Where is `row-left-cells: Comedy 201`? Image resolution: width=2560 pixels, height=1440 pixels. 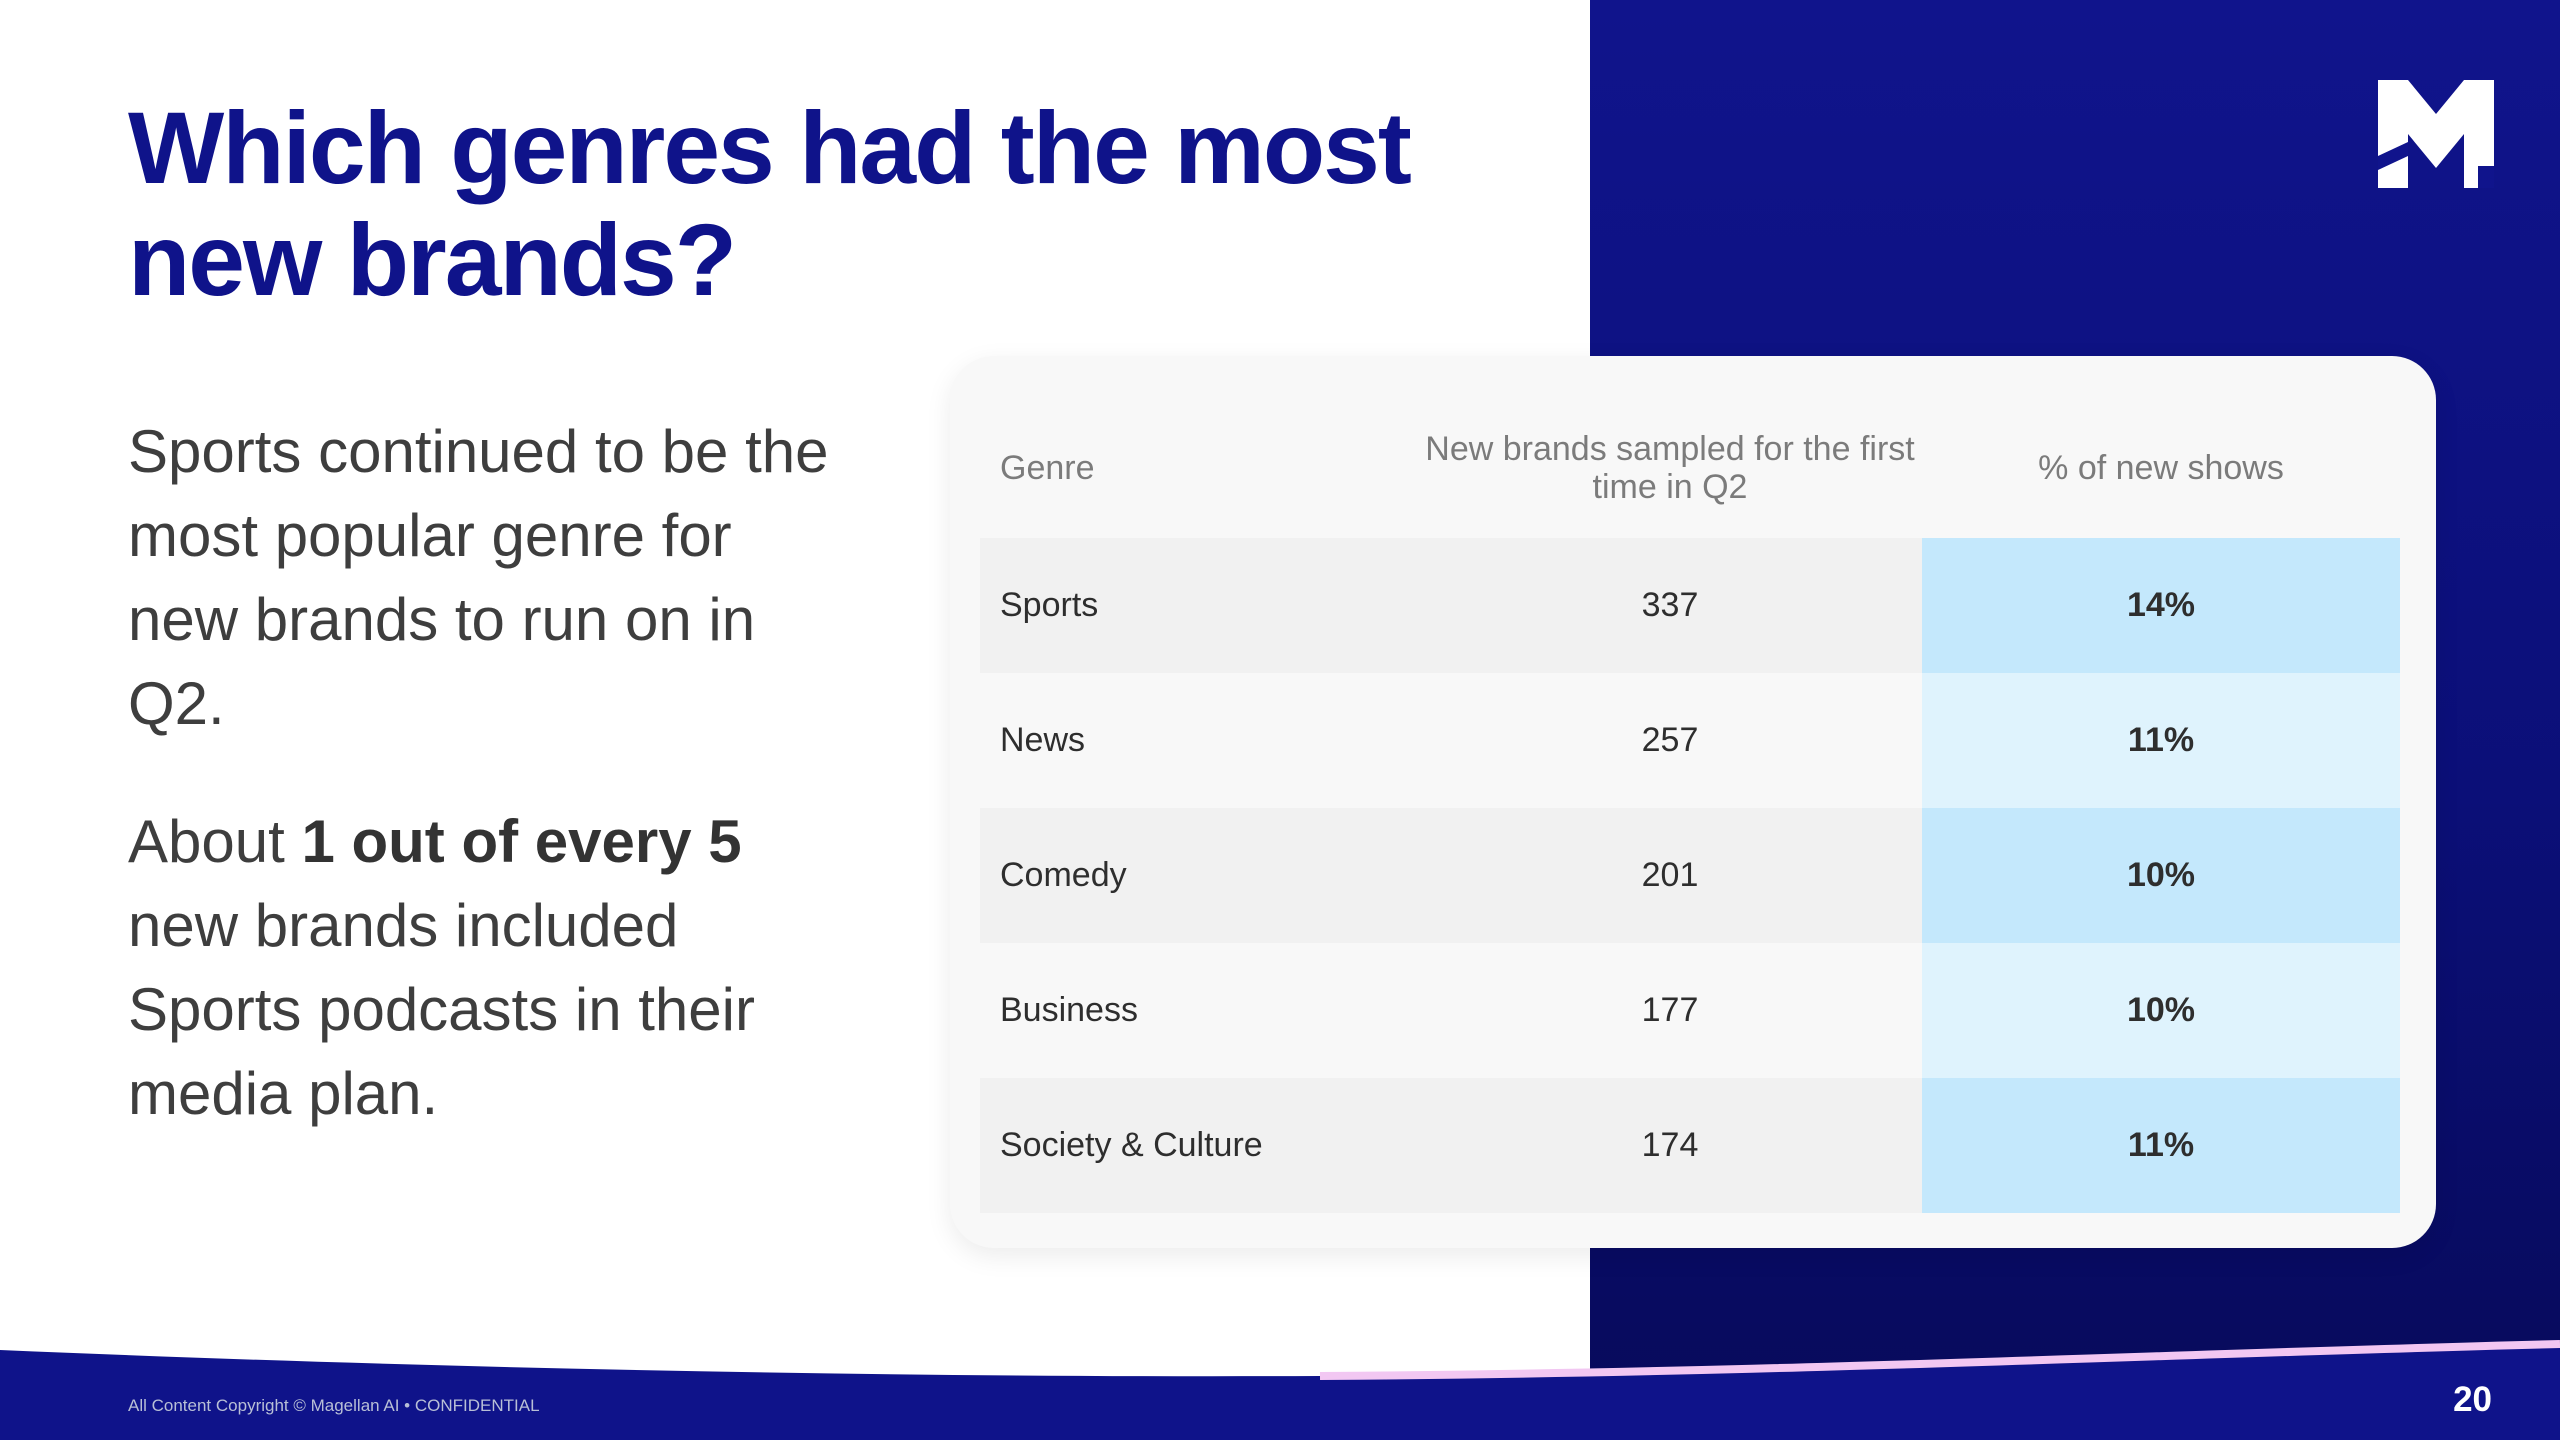
row-left-cells: Comedy 201 is located at coordinates (1451, 875).